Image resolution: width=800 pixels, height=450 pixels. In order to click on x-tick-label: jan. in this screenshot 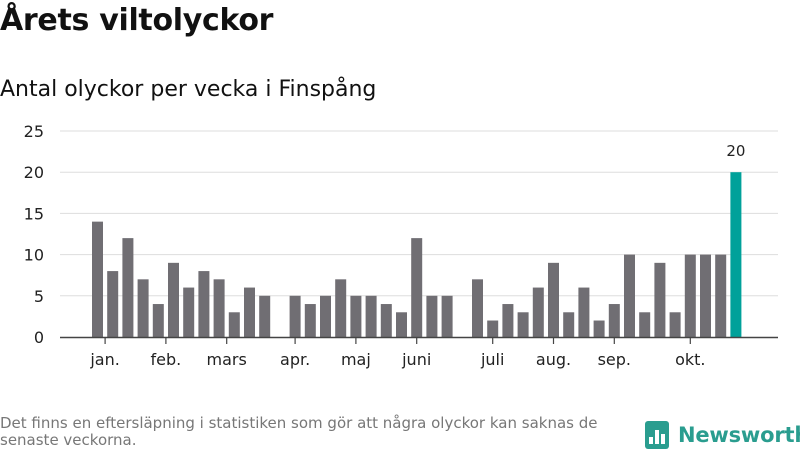, I will do `click(104, 359)`.